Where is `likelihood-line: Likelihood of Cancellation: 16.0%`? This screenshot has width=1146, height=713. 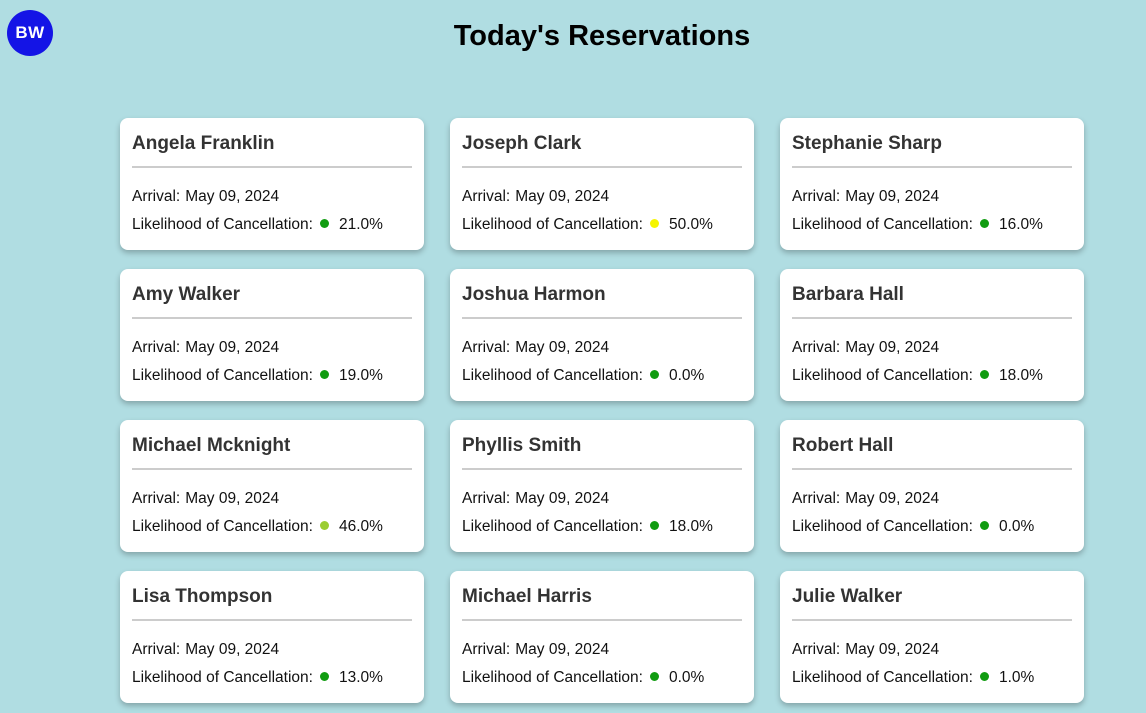
likelihood-line: Likelihood of Cancellation: 16.0% is located at coordinates (932, 225).